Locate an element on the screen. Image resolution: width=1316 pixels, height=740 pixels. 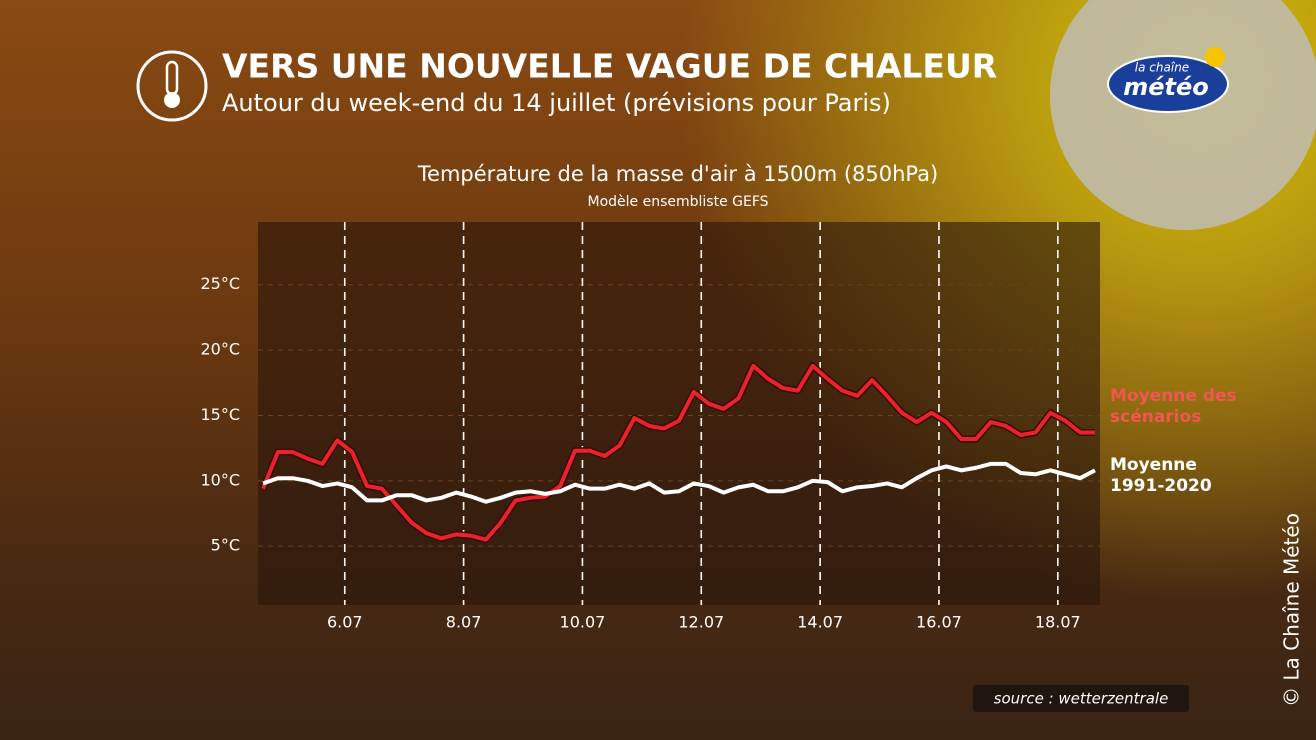
y-tick-label: 10°C is located at coordinates (220, 479).